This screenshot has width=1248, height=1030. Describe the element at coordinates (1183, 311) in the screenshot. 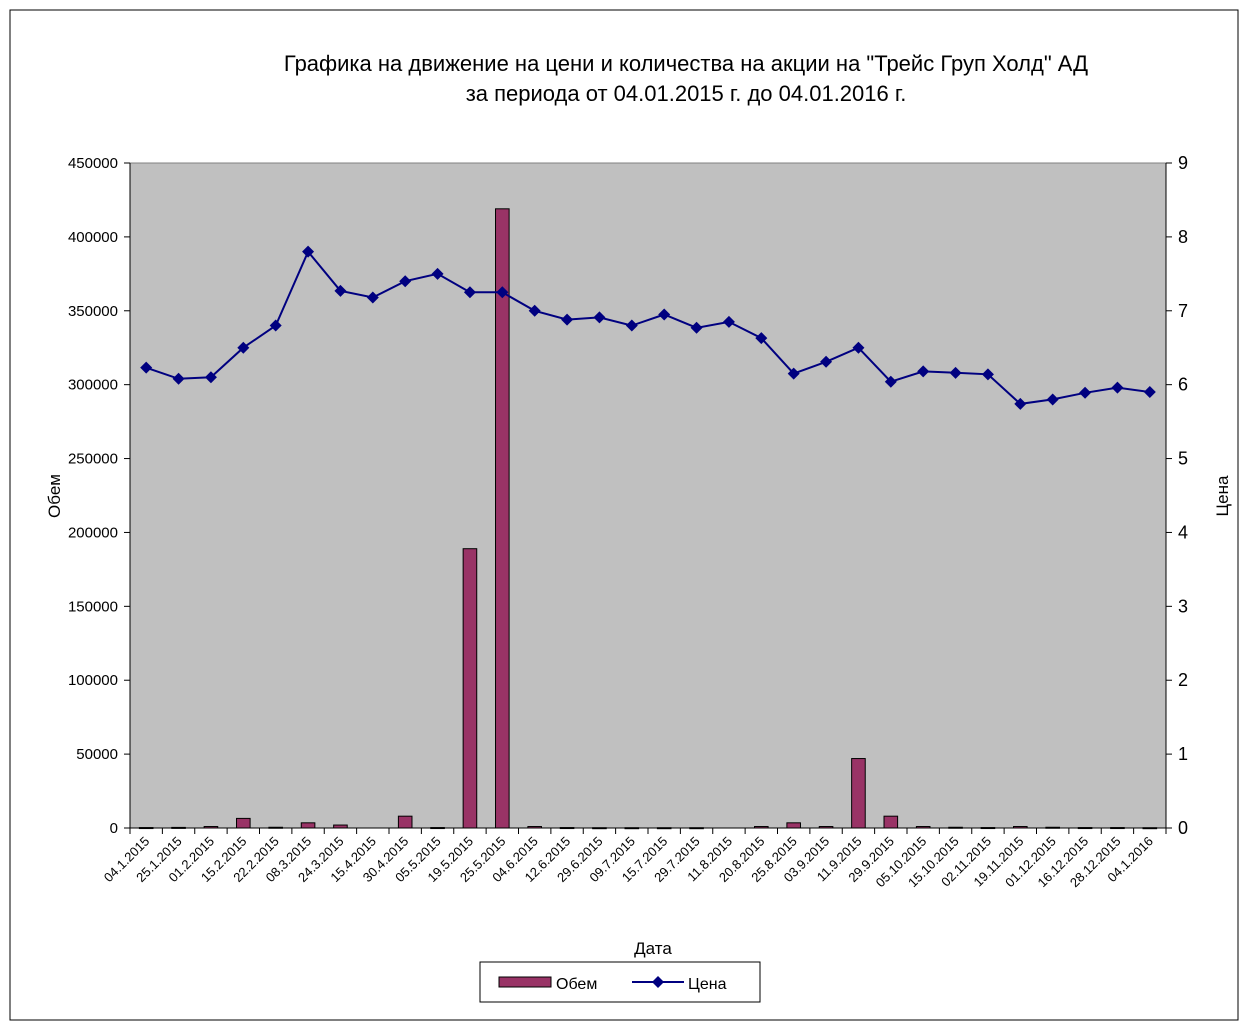

I see `y-tick-label-right: 7` at that location.